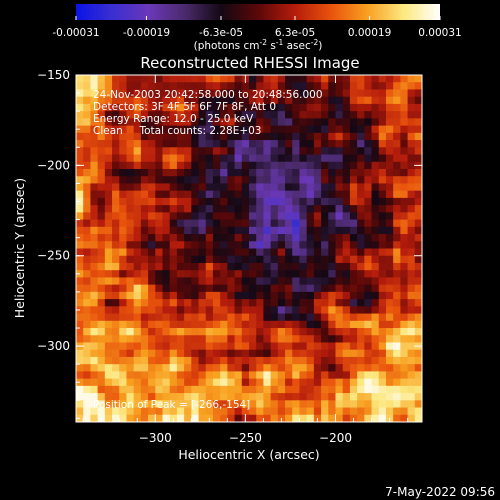 This screenshot has width=500, height=500. I want to click on annotation-energy: Energy Range: 12.0 - 25.0 keV, so click(173, 119).